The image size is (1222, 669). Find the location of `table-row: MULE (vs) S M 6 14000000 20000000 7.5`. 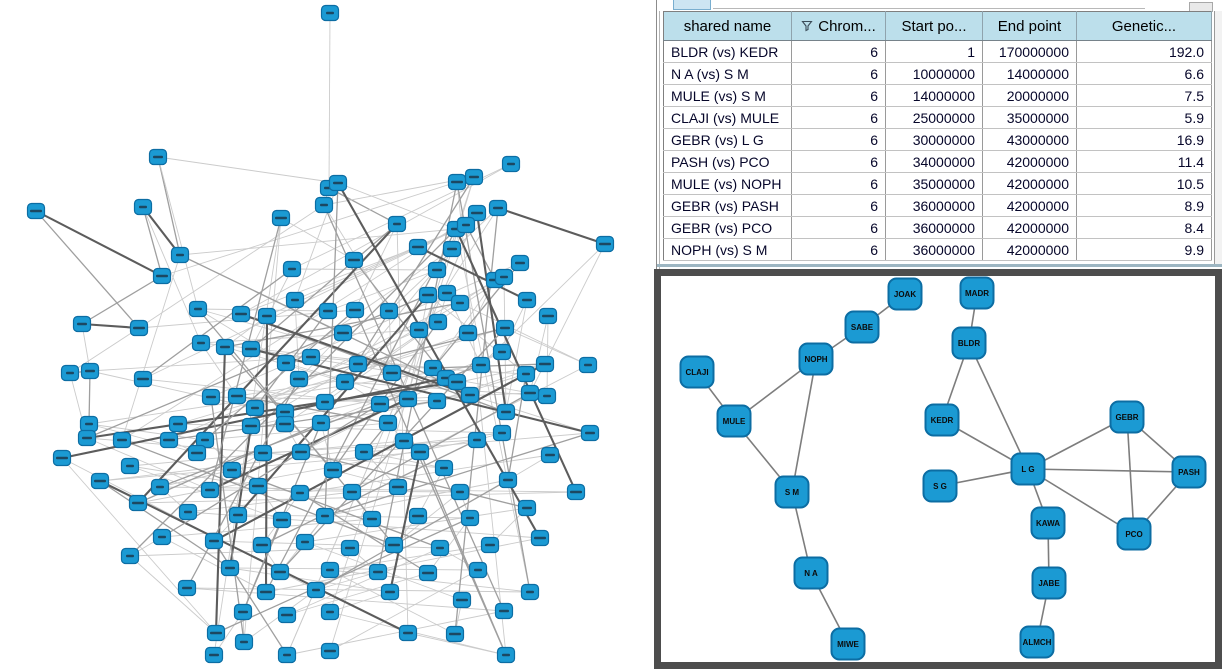

table-row: MULE (vs) S M 6 14000000 20000000 7.5 is located at coordinates (937, 95).